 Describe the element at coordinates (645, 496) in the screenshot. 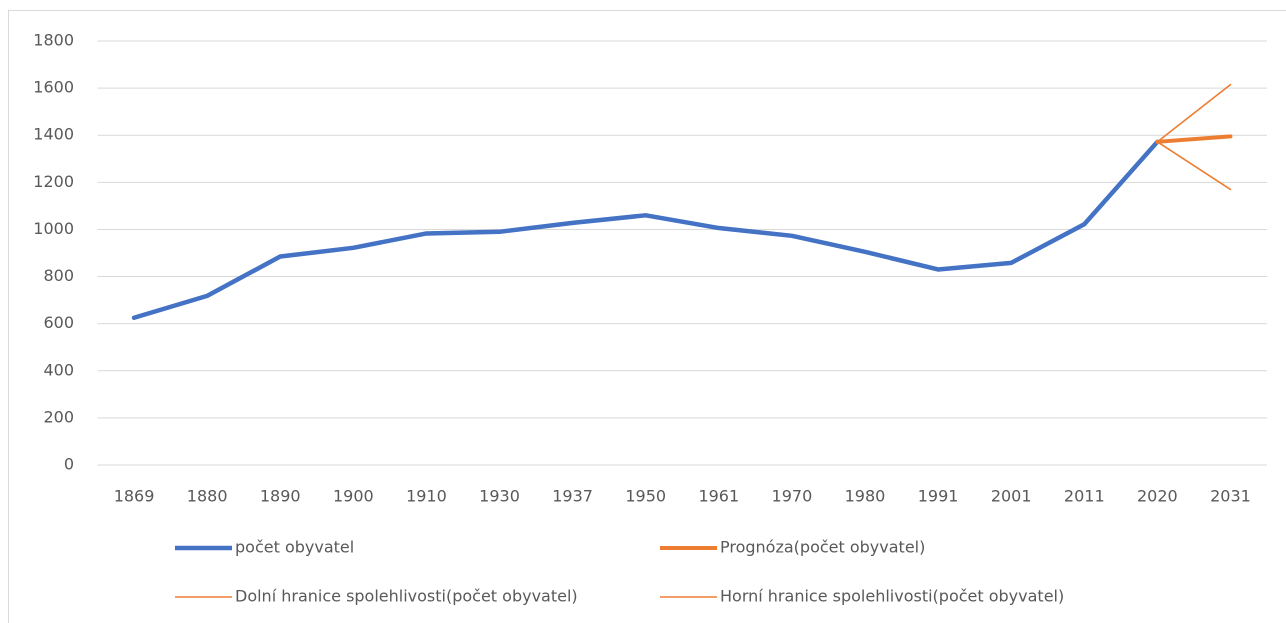

I see `x-tick-label: 1950` at that location.